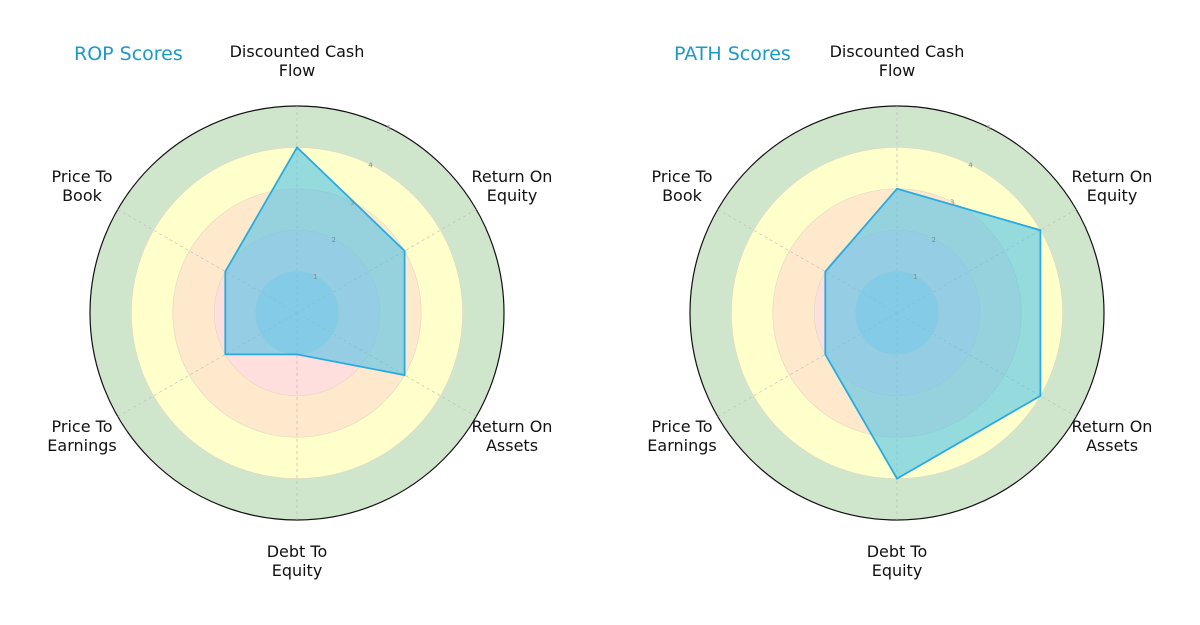 This screenshot has height=625, width=1200. I want to click on chart-title: PATH Scores, so click(732, 54).